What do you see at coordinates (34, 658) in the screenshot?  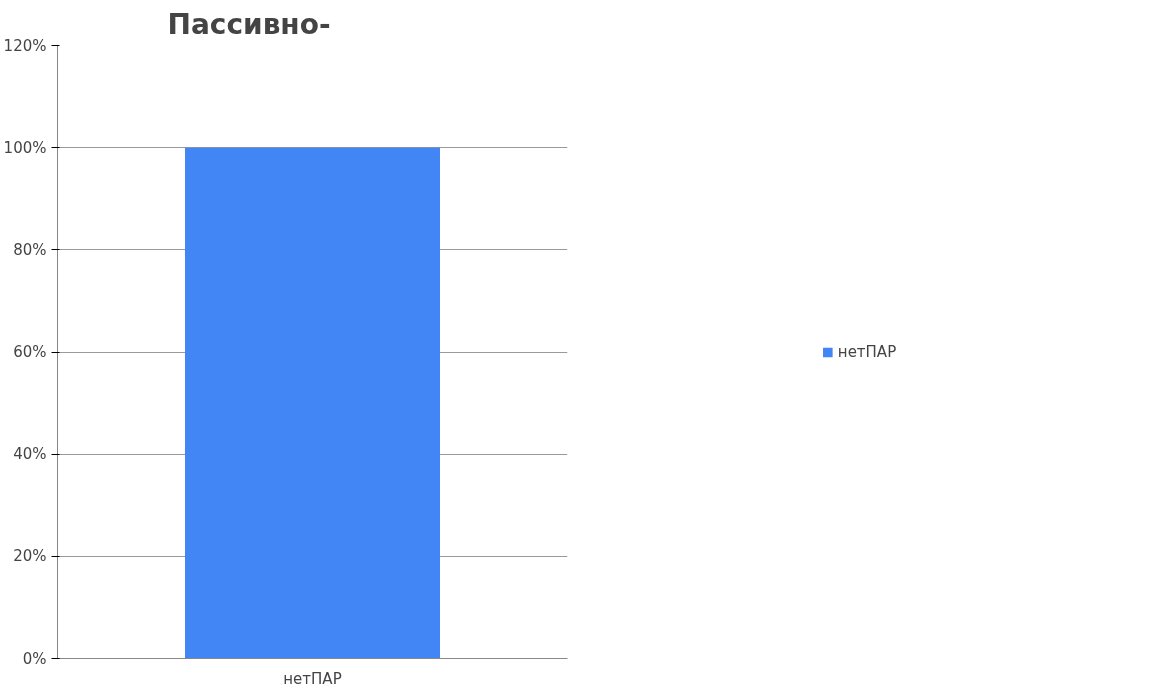 I see `y-tick-label: 0%` at bounding box center [34, 658].